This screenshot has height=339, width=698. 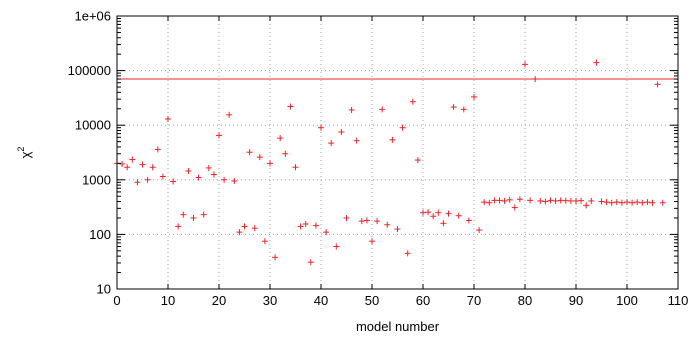 What do you see at coordinates (168, 300) in the screenshot?
I see `x-tick-label: 10` at bounding box center [168, 300].